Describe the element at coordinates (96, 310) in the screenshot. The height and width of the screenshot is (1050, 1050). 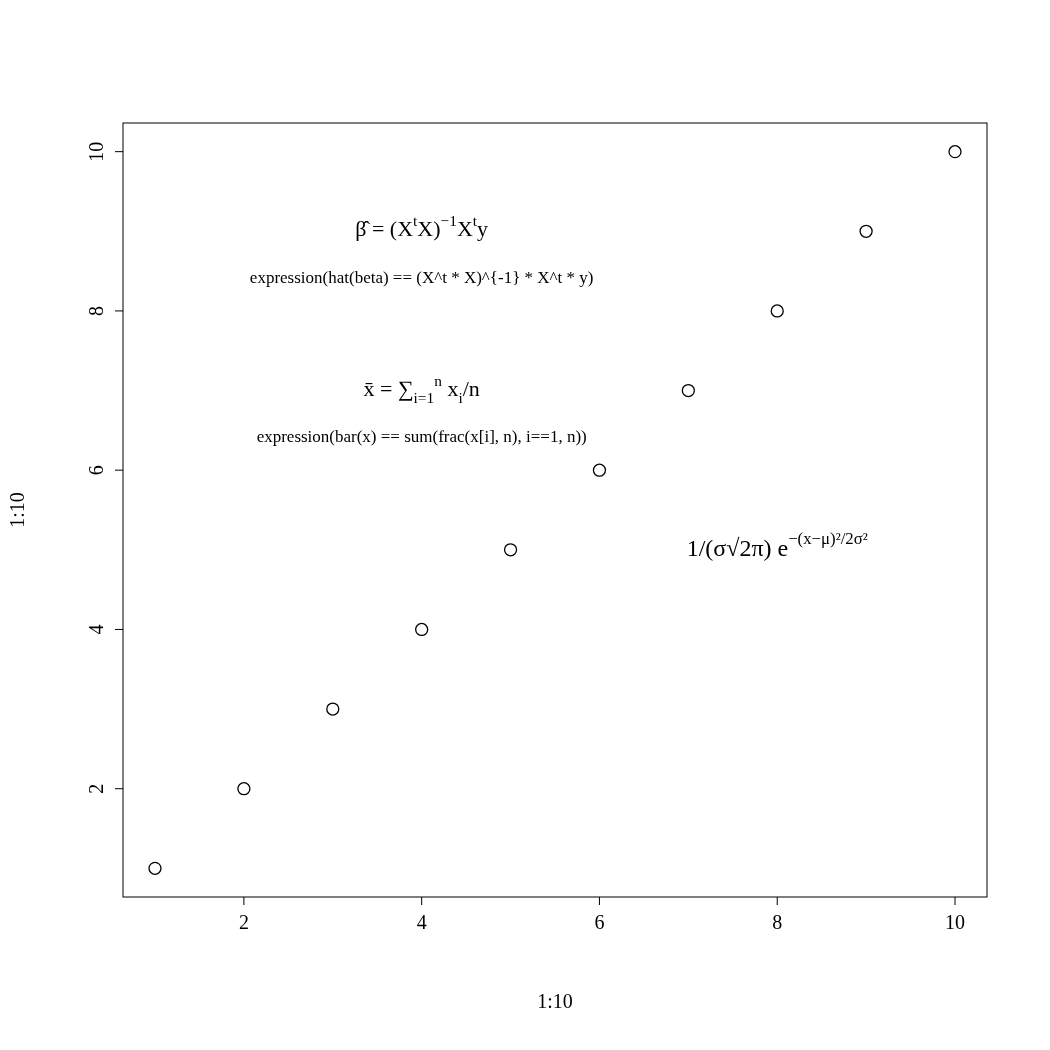
I see `y-tick-label: 8` at that location.